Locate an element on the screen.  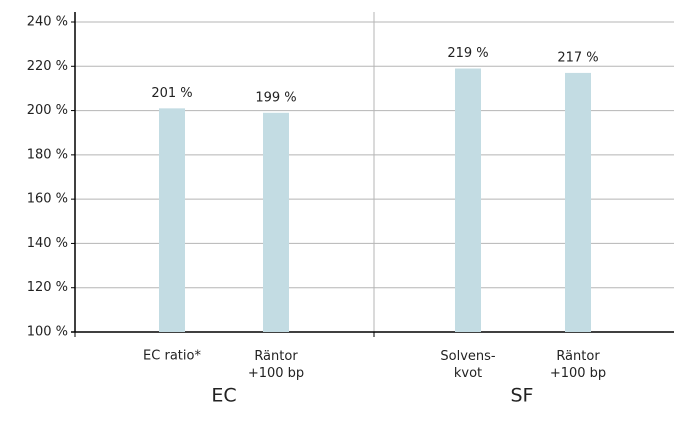
value-label: 199 % is located at coordinates (275, 97).